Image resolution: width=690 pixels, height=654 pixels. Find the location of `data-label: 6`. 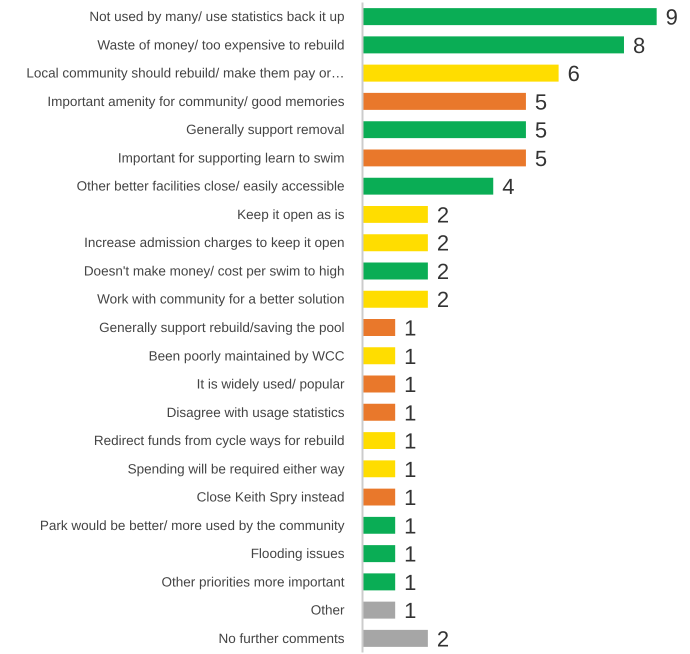

data-label: 6 is located at coordinates (574, 73).